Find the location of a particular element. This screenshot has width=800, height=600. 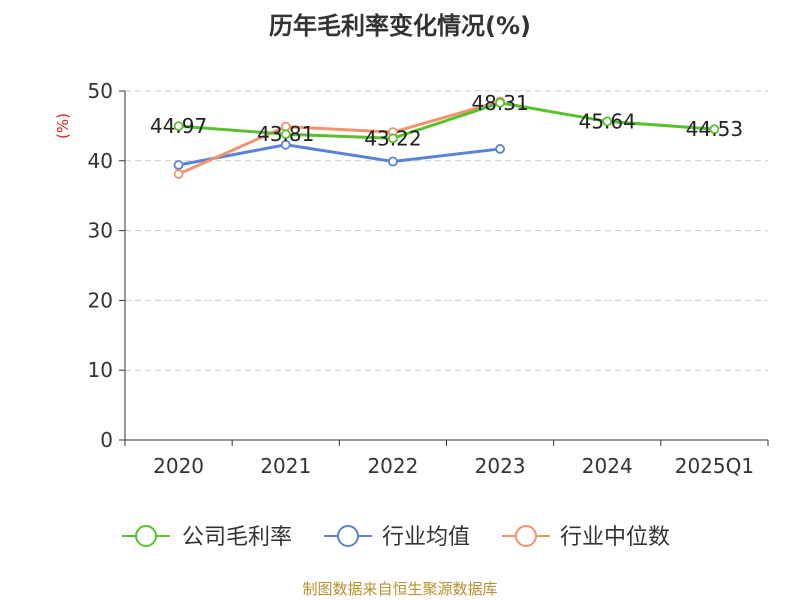

data-label: 48.31 is located at coordinates (499, 103).